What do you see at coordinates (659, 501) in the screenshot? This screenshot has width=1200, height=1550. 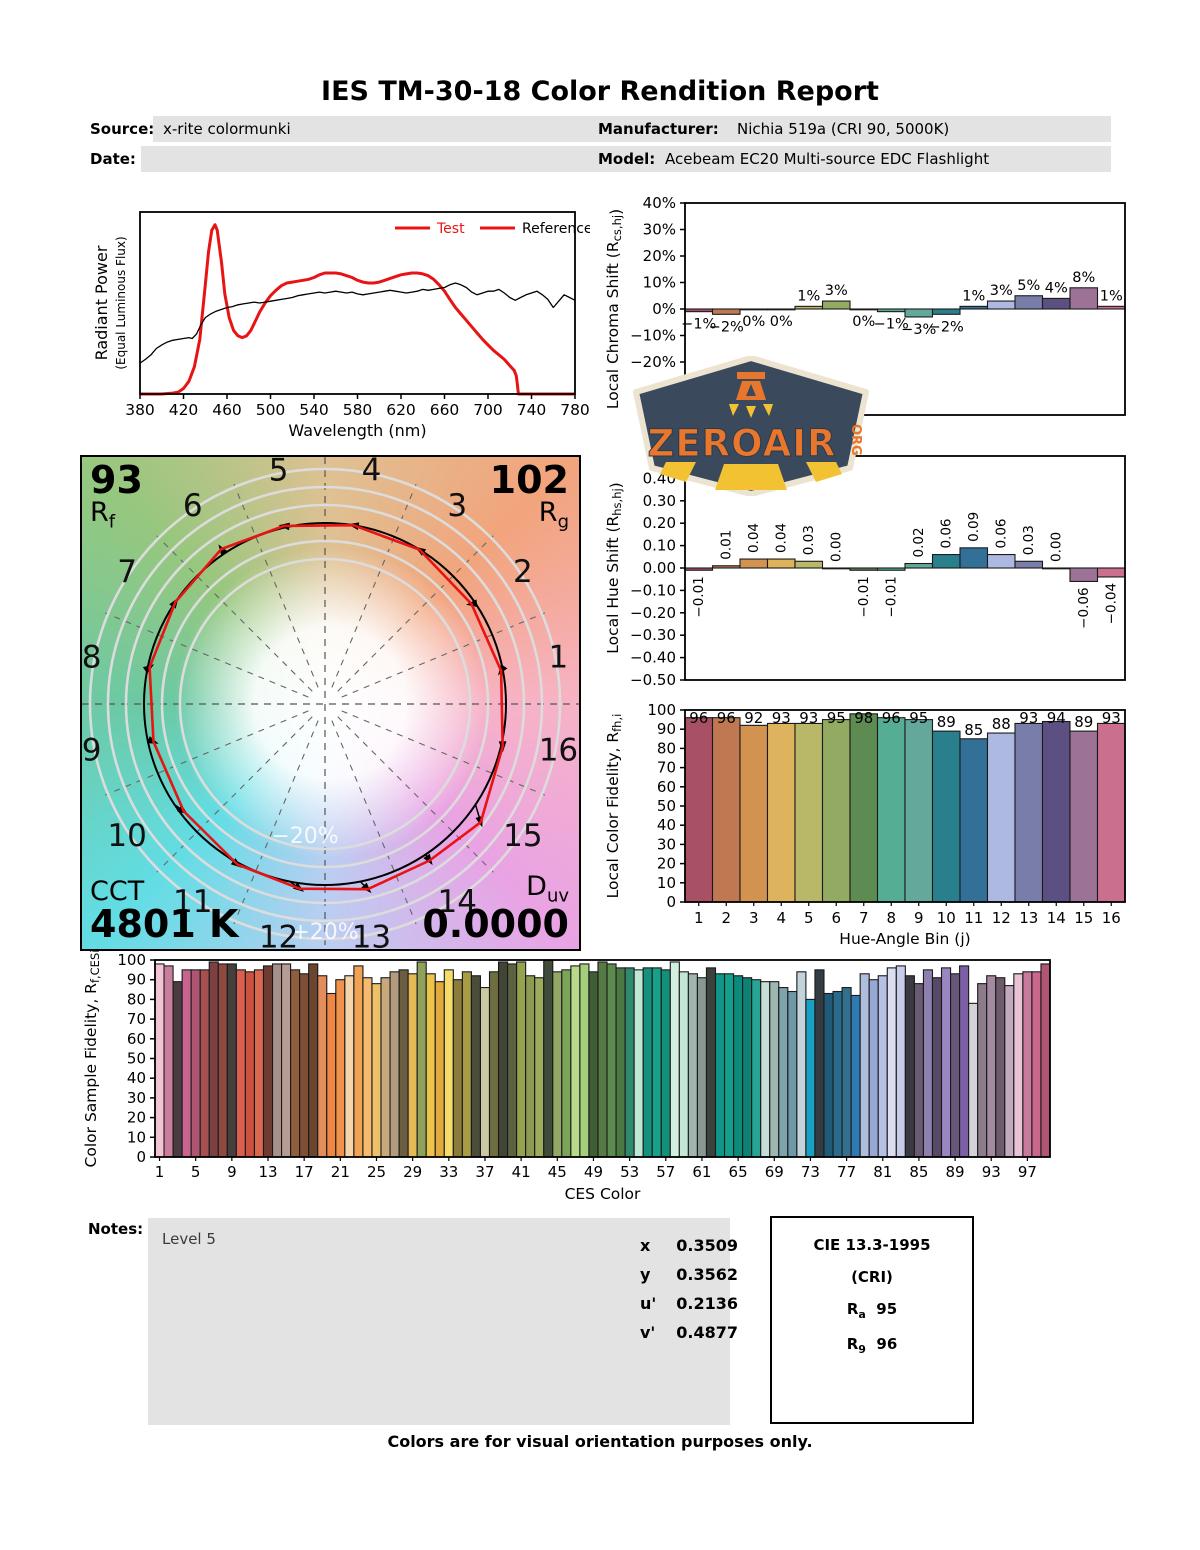 I see `svg-text: 0.30` at bounding box center [659, 501].